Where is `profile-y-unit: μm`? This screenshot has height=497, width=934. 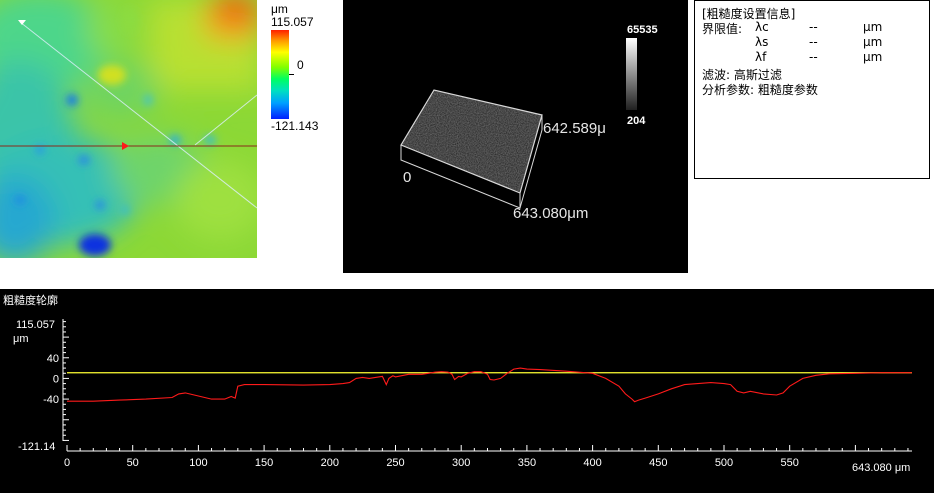 profile-y-unit: μm is located at coordinates (21, 339).